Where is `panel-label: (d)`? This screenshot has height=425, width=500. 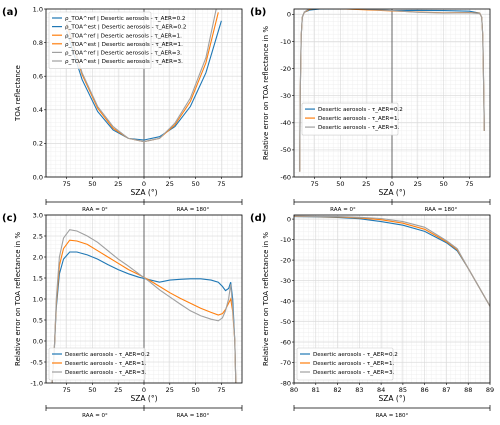
panel-label: (d) is located at coordinates (258, 218).